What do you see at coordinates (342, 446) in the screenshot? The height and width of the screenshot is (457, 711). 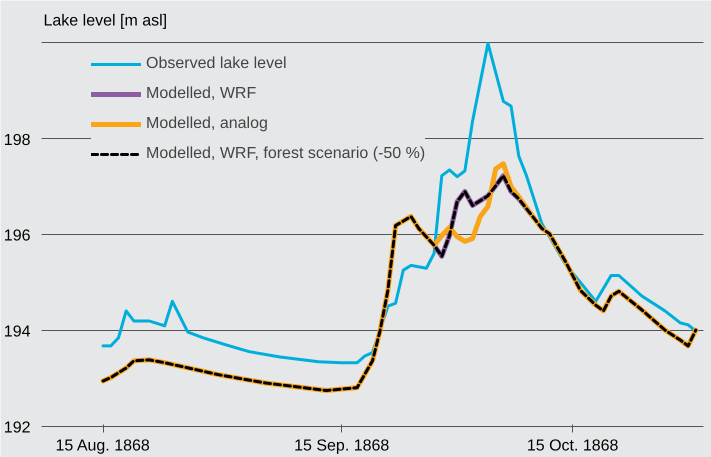 I see `x-tick-label: 15 Sep. 1868` at bounding box center [342, 446].